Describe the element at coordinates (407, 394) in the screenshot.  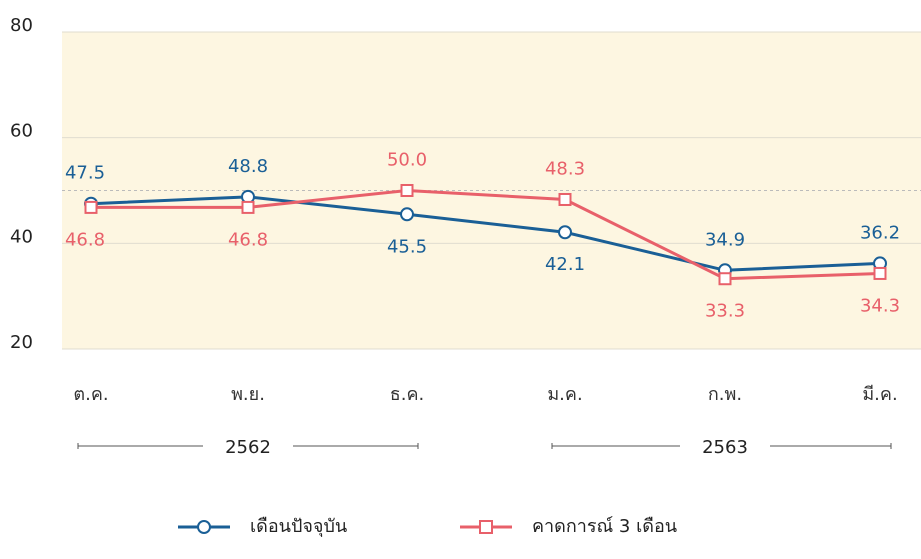
I see `x-tick-label: ธ.ค.` at that location.